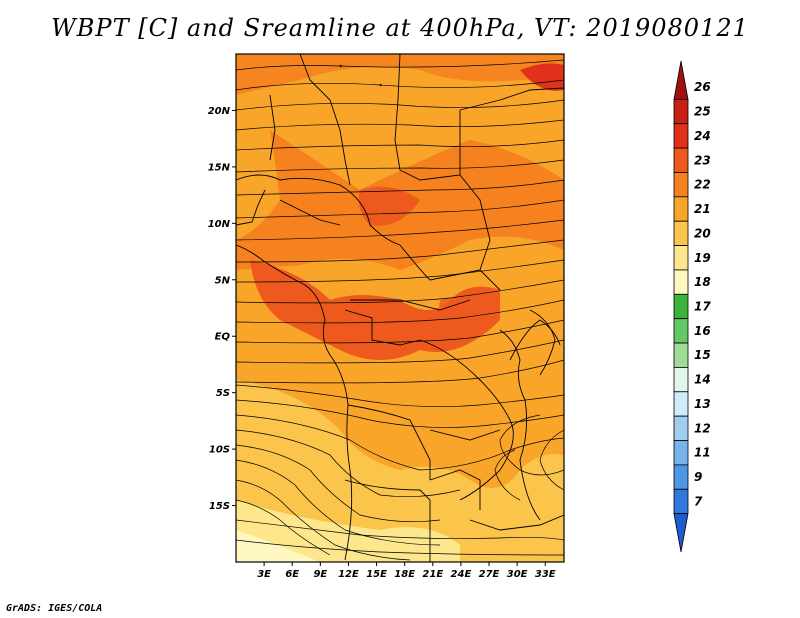  What do you see at coordinates (223, 280) in the screenshot?
I see `lat-tick-label: 5N` at bounding box center [223, 280].